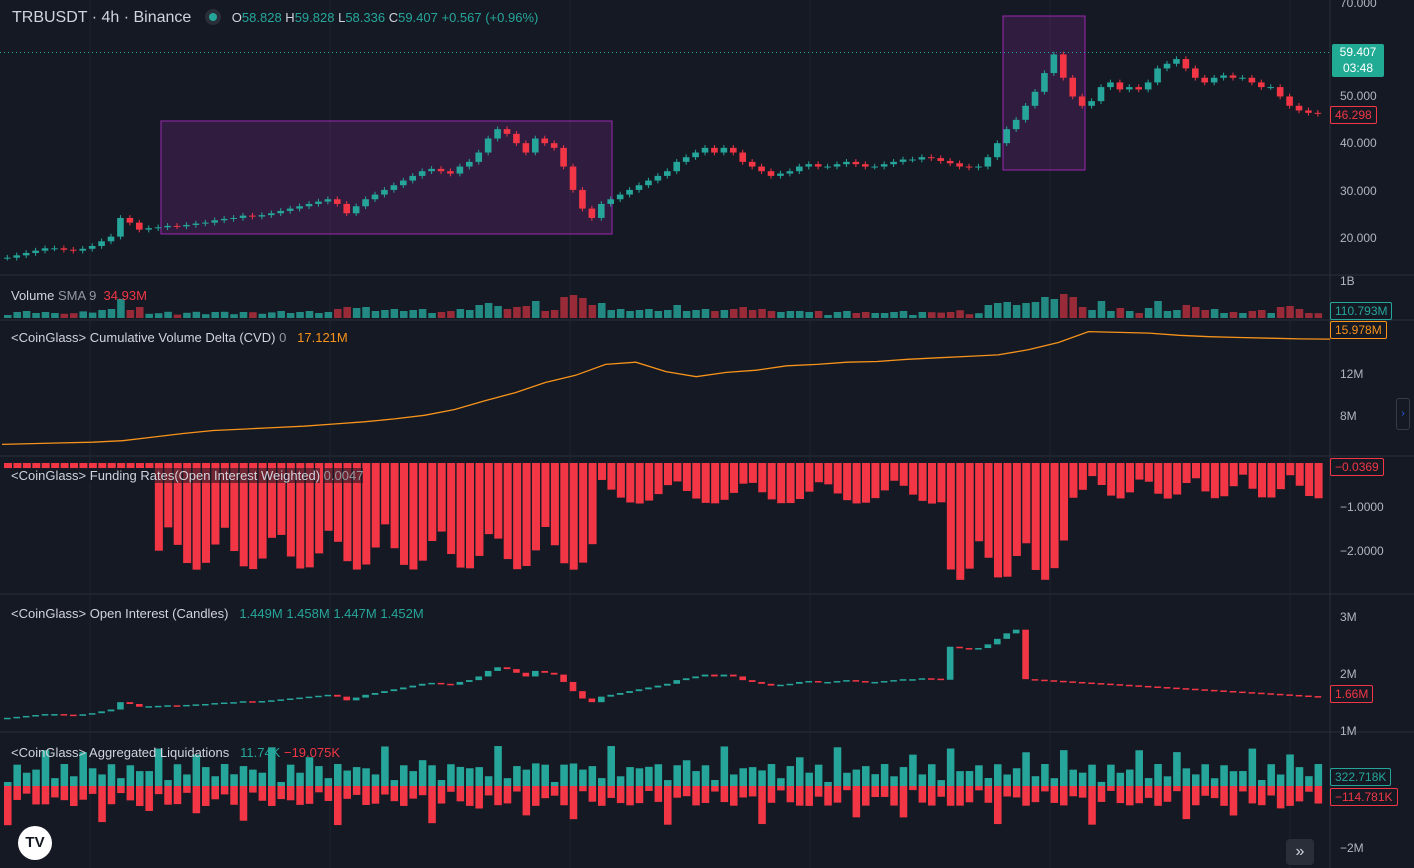 This screenshot has height=868, width=1414. What do you see at coordinates (1352, 694) in the screenshot?
I see `oi-badge: 1.66M` at bounding box center [1352, 694].